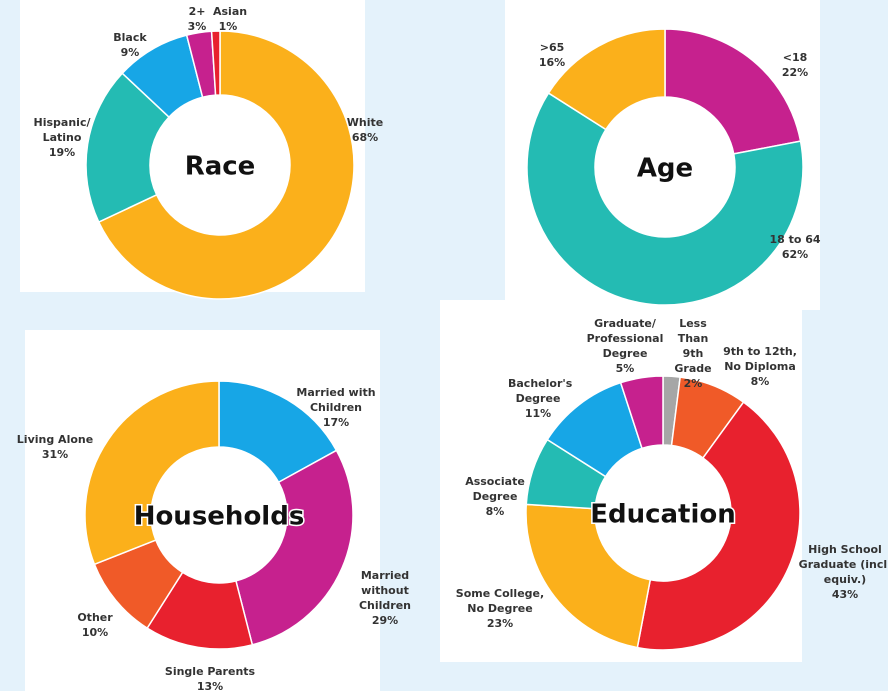 The height and width of the screenshot is (691, 888). What do you see at coordinates (219, 517) in the screenshot?
I see `chart-title: Households` at bounding box center [219, 517].